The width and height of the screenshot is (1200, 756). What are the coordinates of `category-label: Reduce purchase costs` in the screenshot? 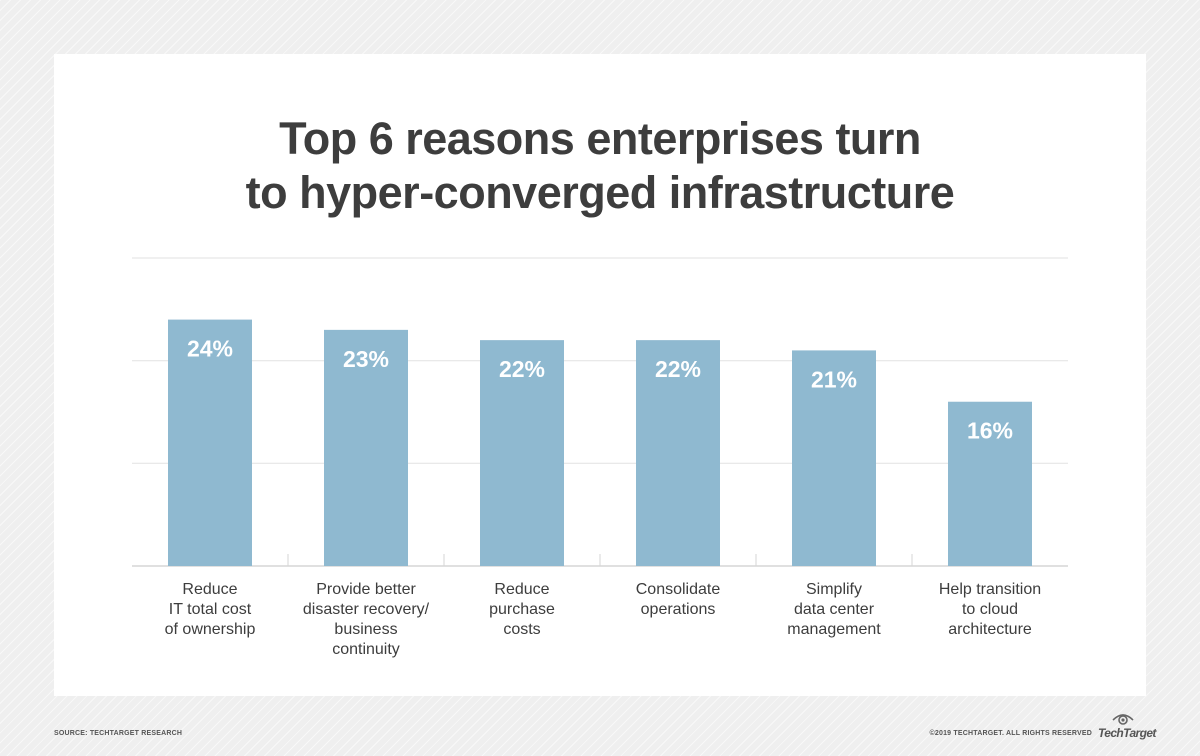 It's located at (522, 609).